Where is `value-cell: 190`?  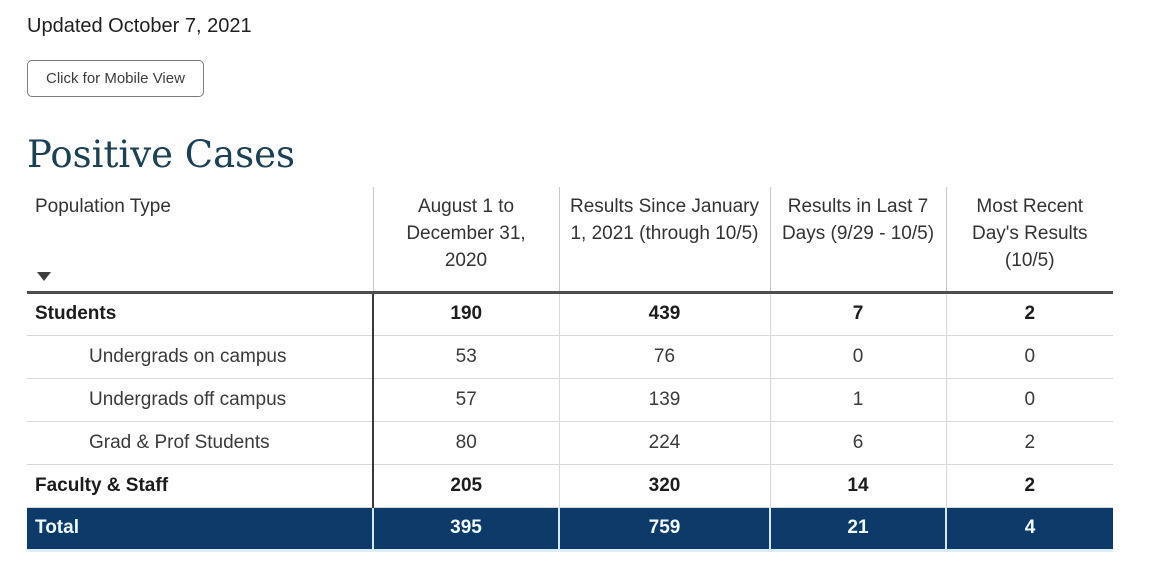
value-cell: 190 is located at coordinates (466, 314).